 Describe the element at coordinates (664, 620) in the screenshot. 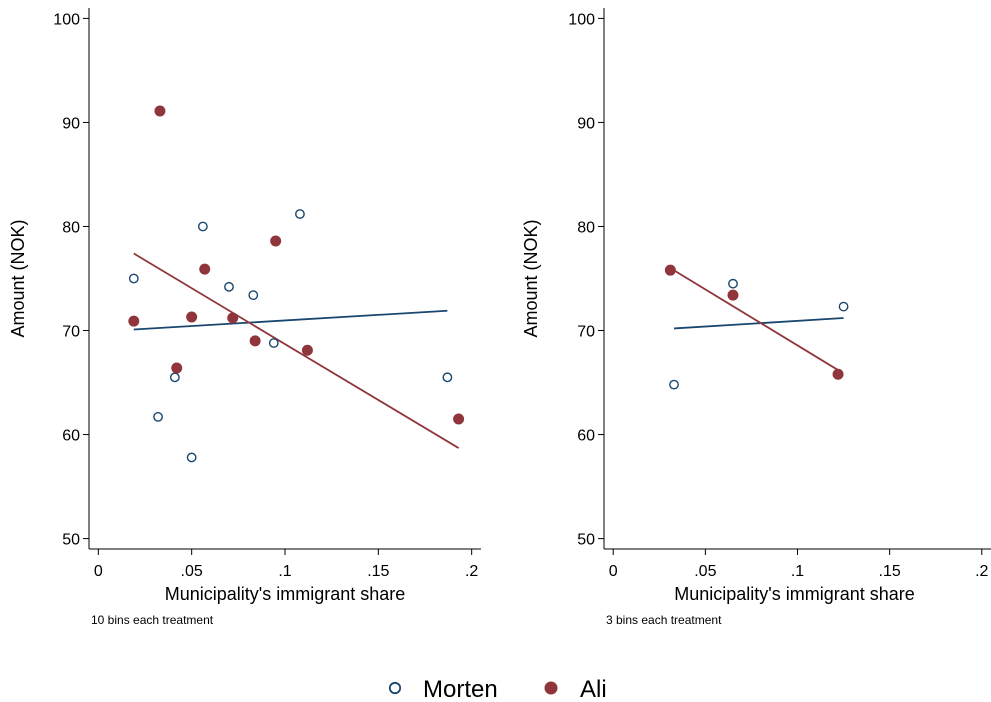

I see `panel-note: 3 bins each treatment` at that location.